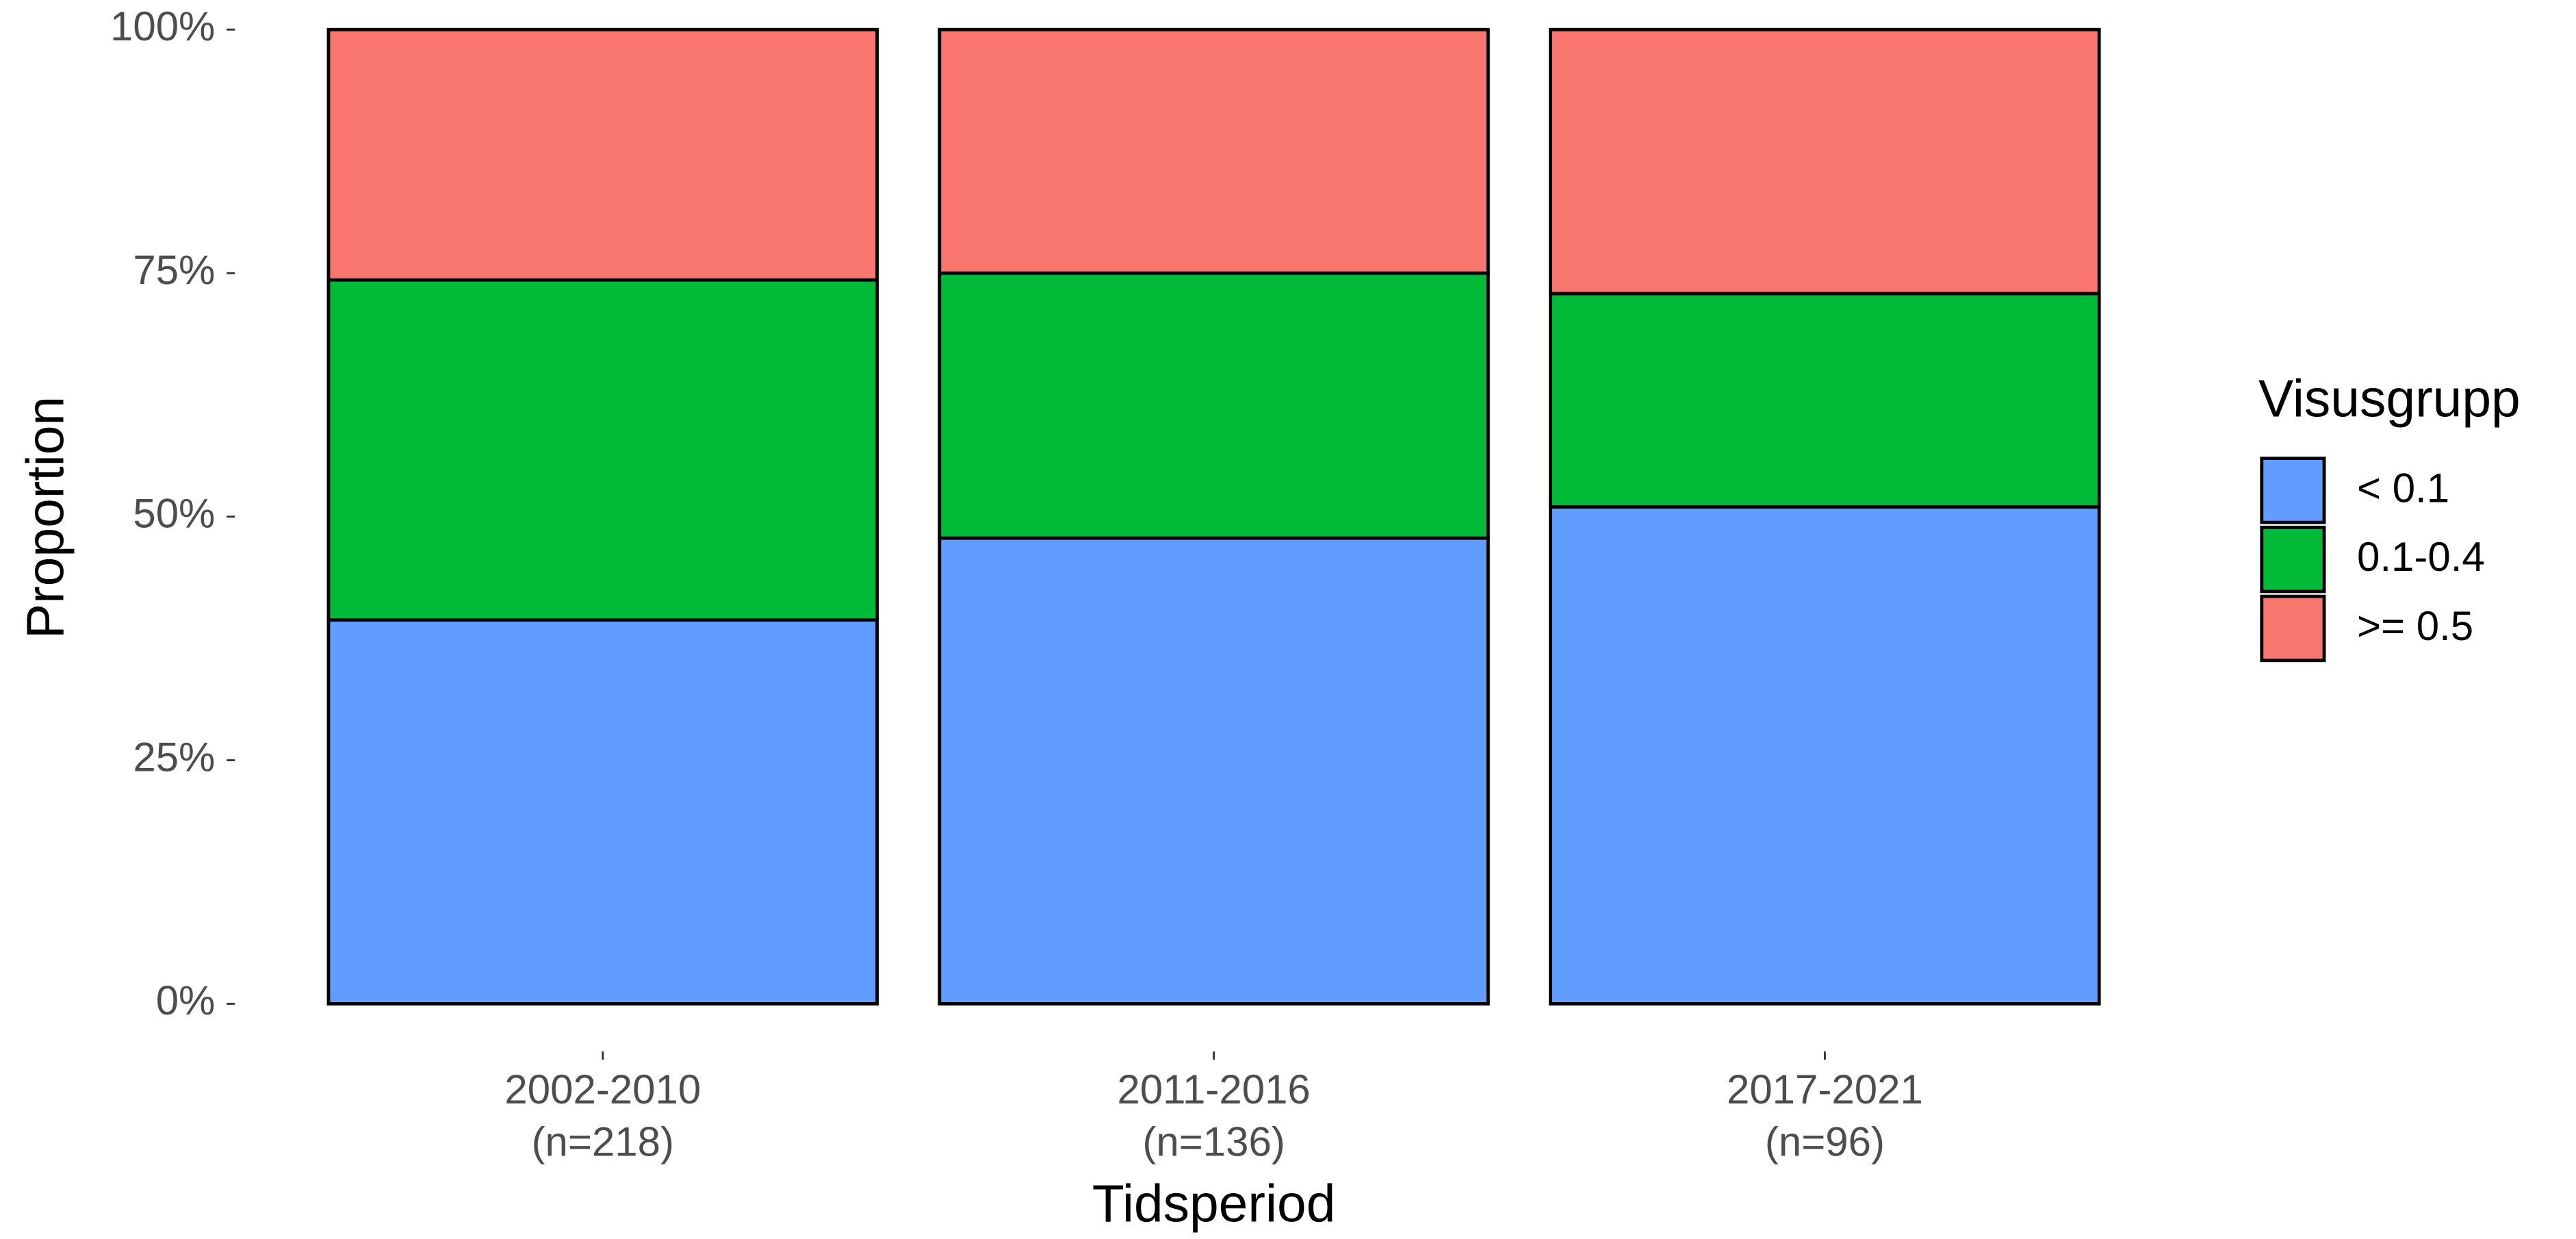  I want to click on x-axis-title: Tidsperiod, so click(1214, 1203).